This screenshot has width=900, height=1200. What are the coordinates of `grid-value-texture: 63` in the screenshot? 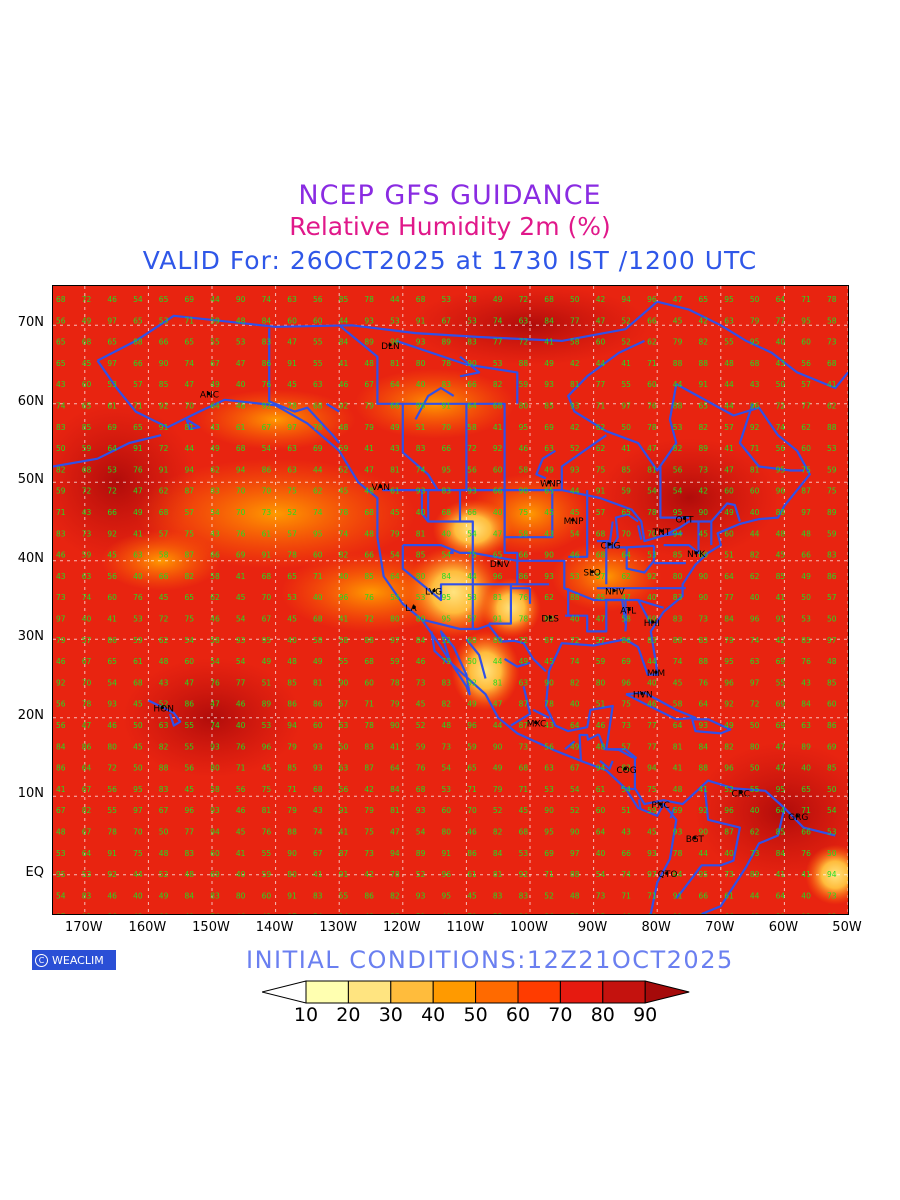 It's located at (344, 768).